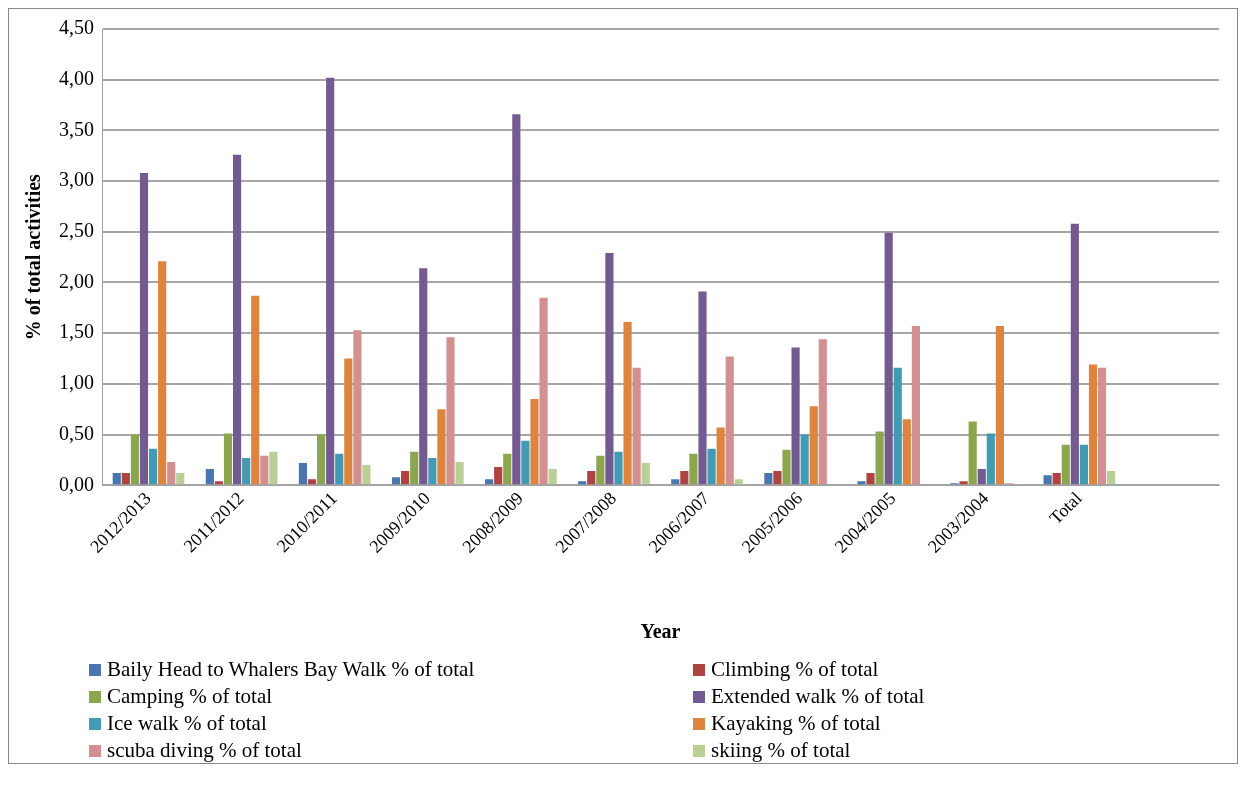  What do you see at coordinates (76, 280) in the screenshot?
I see `y-tick-label: 2,00` at bounding box center [76, 280].